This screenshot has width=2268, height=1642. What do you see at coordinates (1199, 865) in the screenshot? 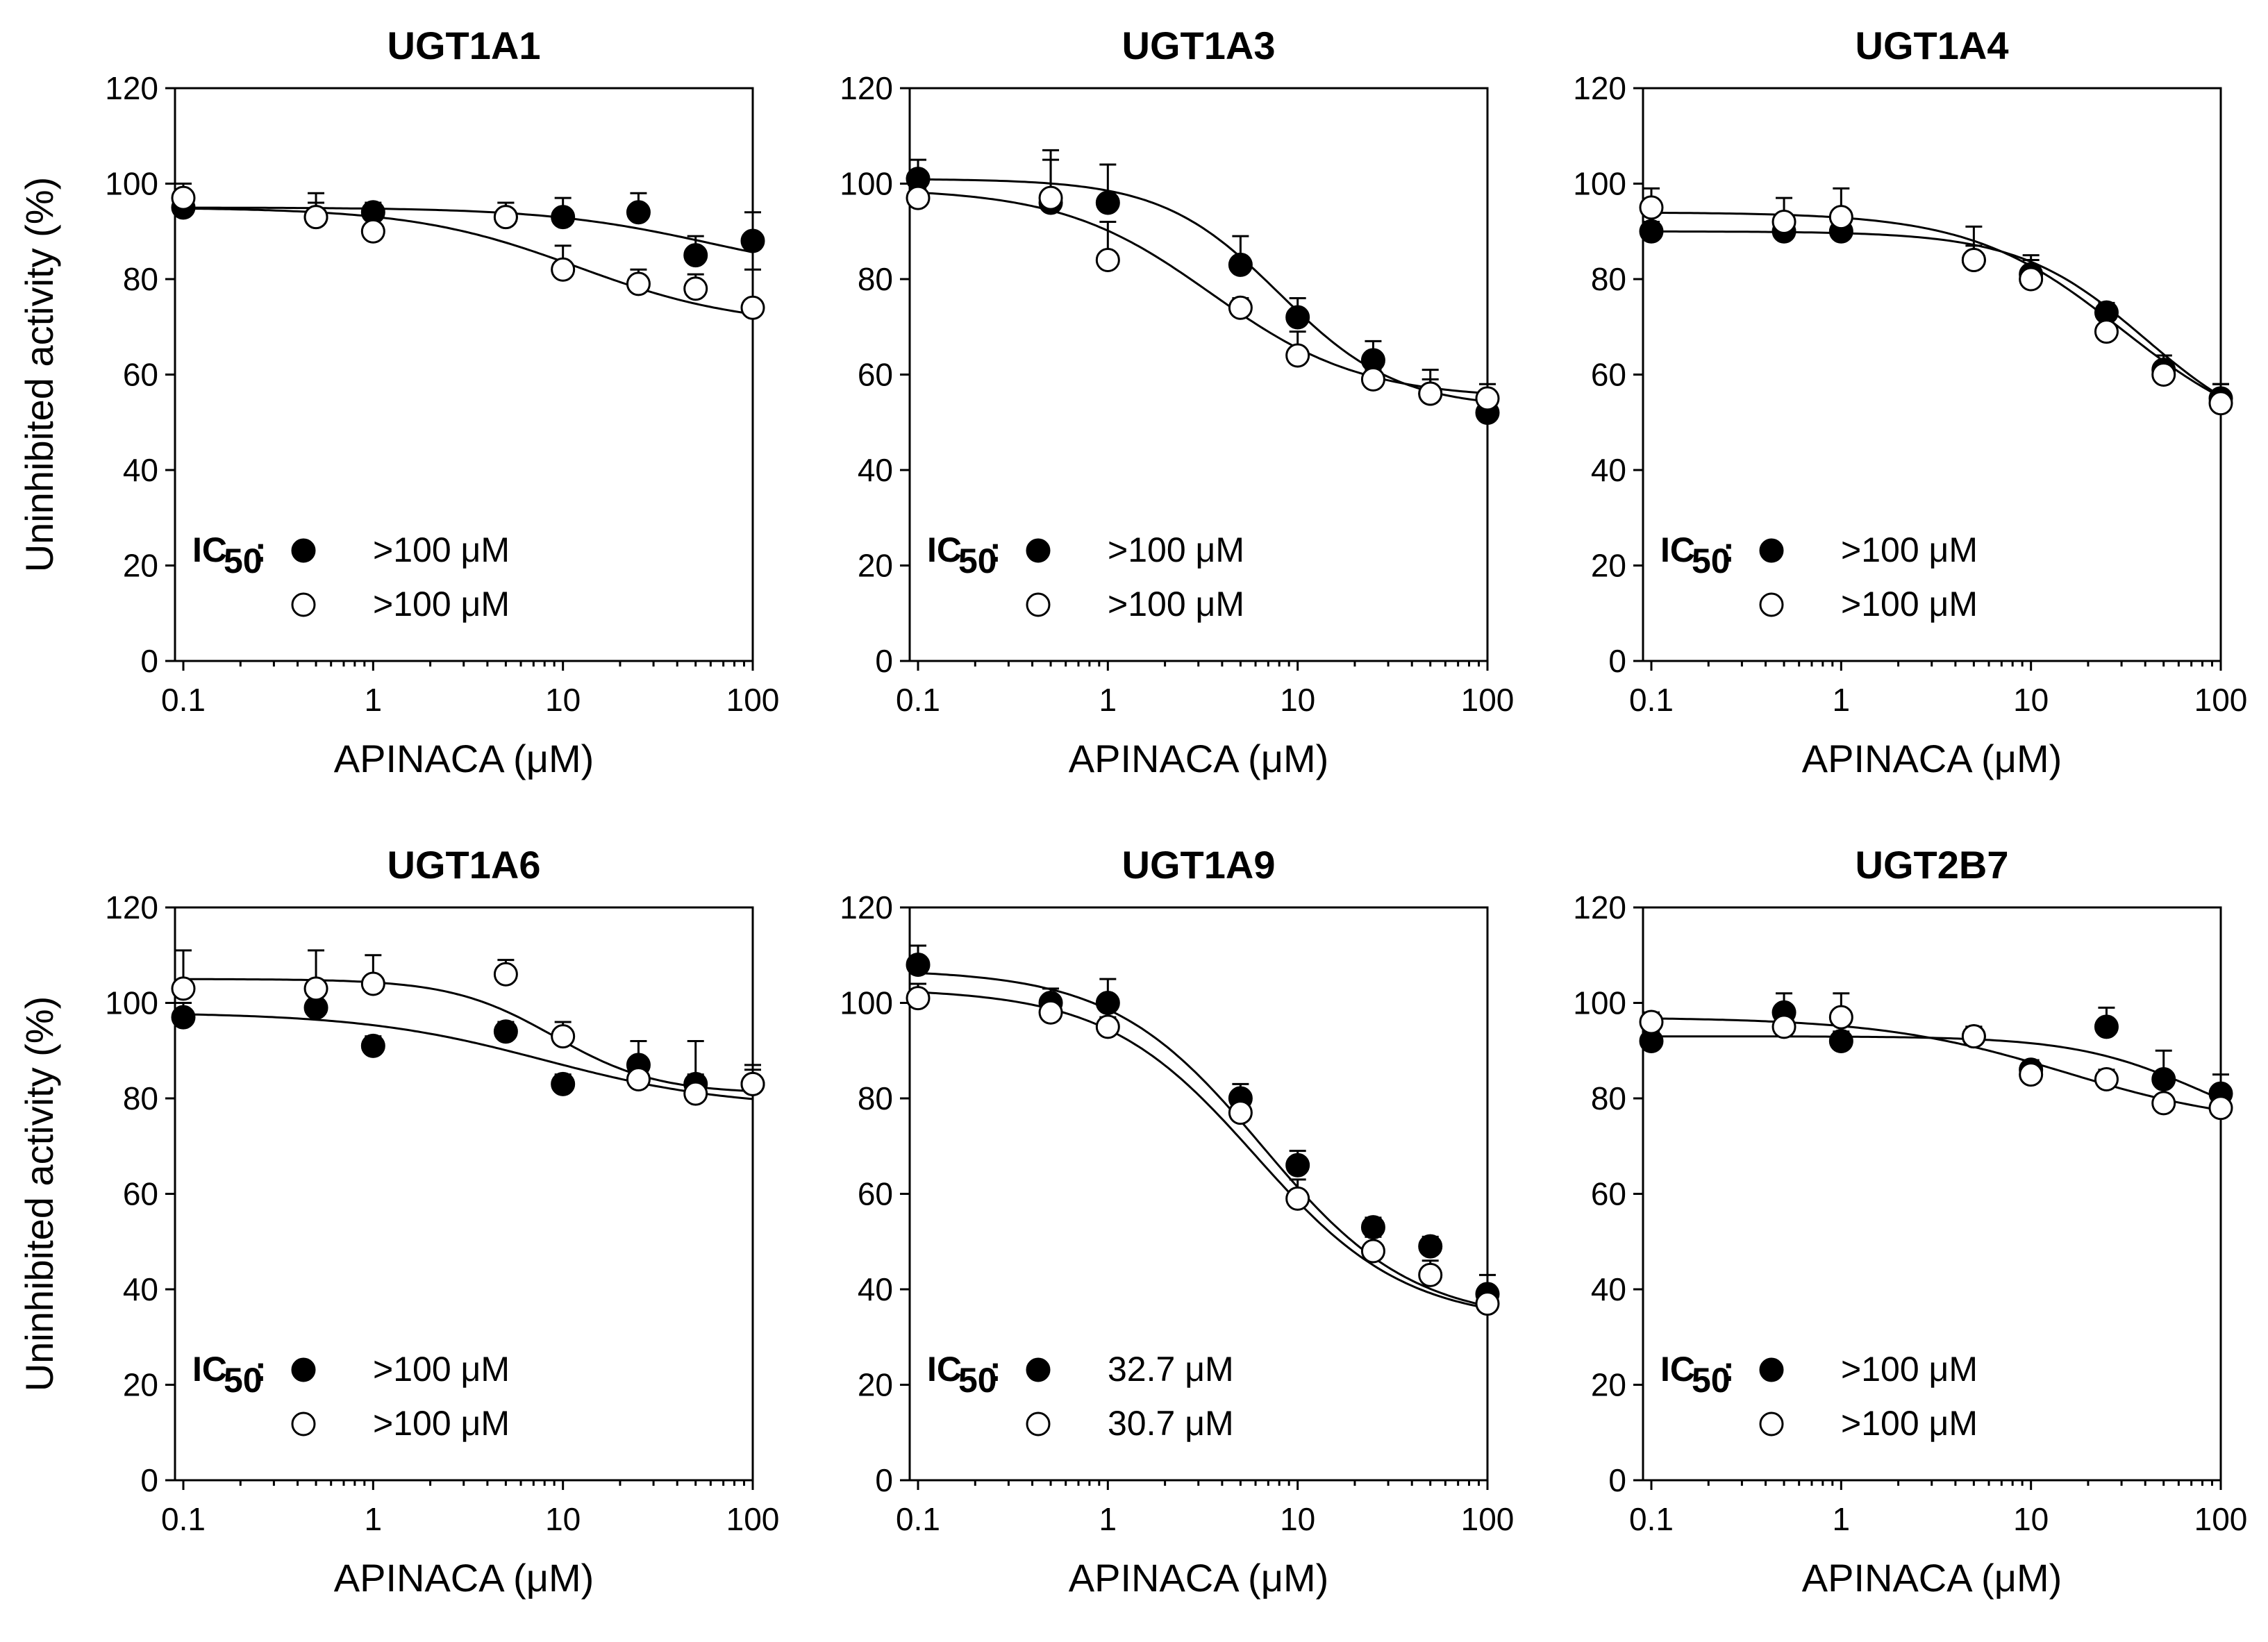
I see `chart-title: UGT1A9` at bounding box center [1199, 865].